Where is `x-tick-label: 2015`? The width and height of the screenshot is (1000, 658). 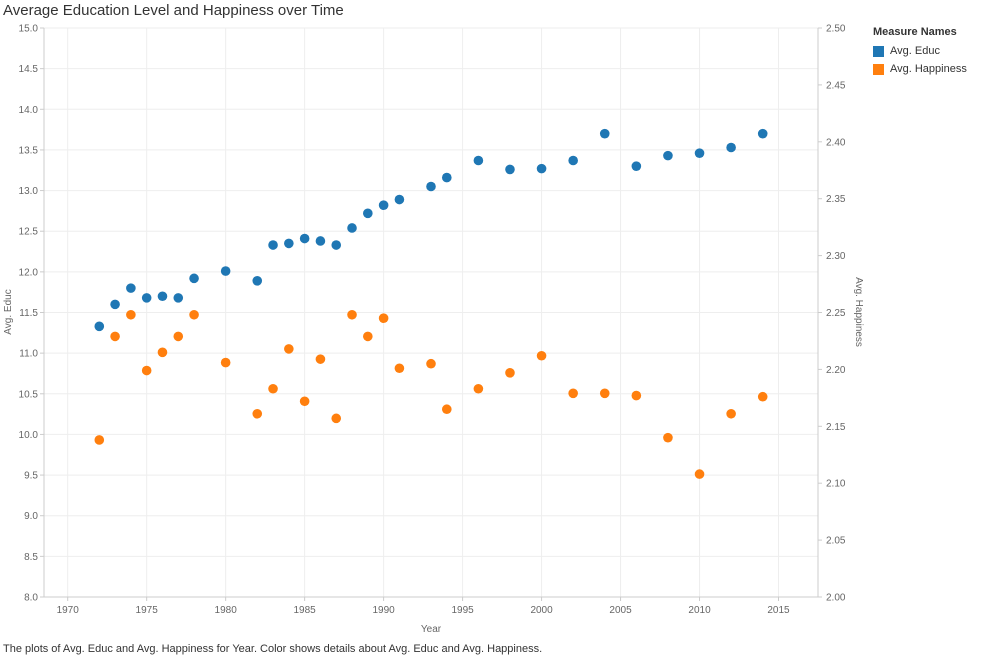
x-tick-label: 2015 is located at coordinates (778, 610).